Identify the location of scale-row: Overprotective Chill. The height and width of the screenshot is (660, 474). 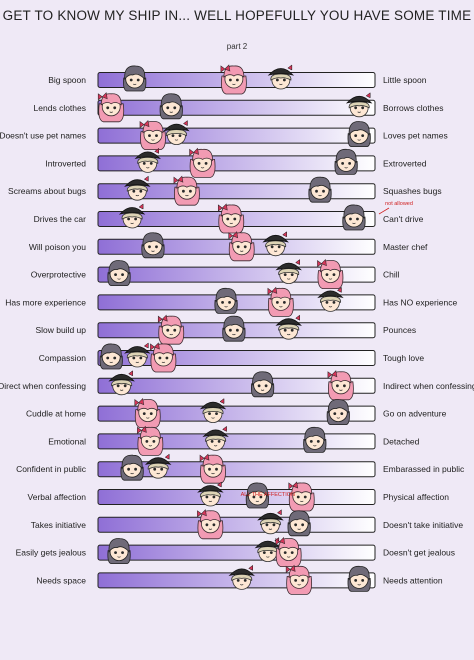
(215, 274).